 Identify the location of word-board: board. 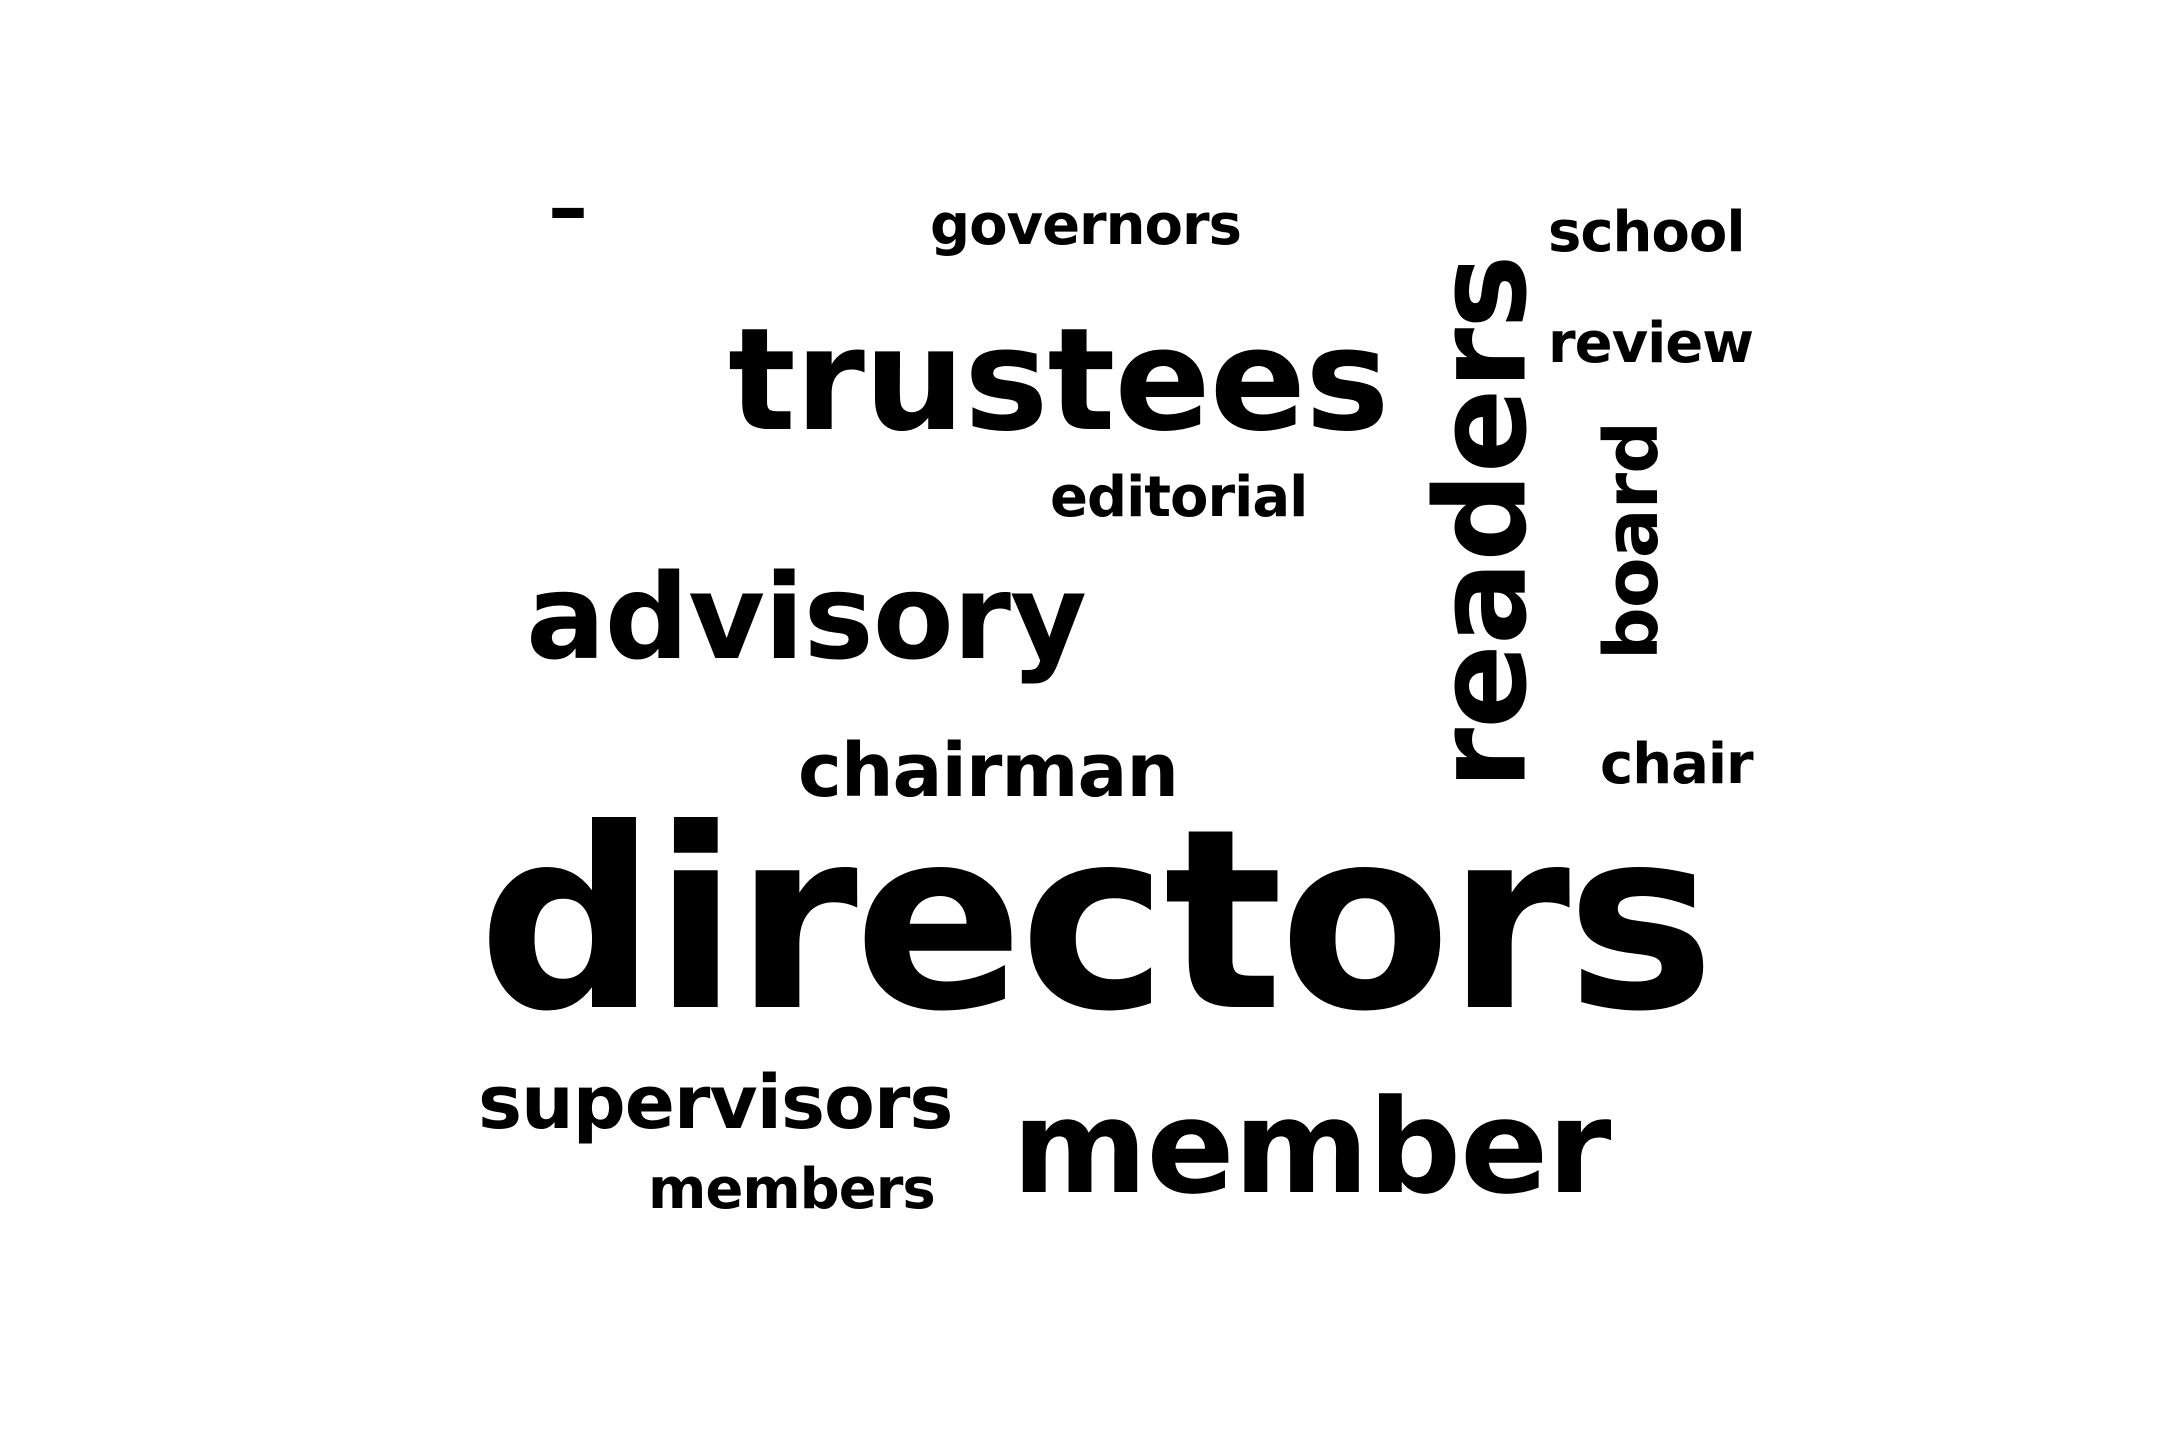
(1632, 541).